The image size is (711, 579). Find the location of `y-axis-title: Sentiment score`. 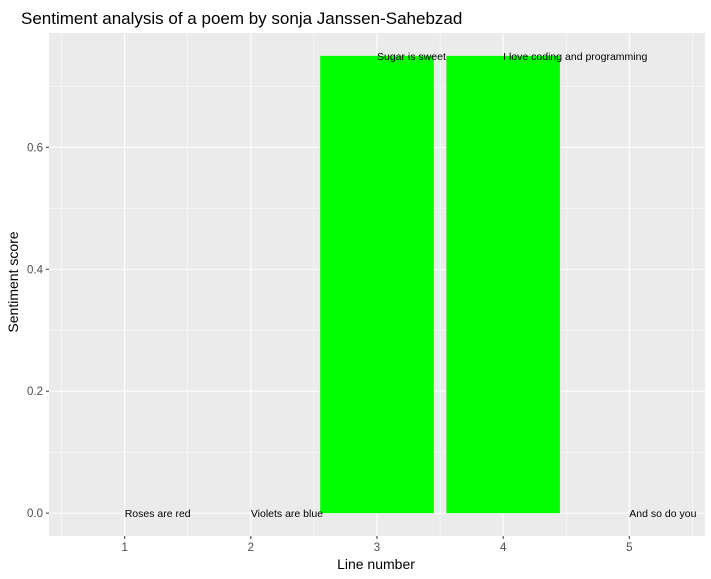

y-axis-title: Sentiment score is located at coordinates (13, 281).